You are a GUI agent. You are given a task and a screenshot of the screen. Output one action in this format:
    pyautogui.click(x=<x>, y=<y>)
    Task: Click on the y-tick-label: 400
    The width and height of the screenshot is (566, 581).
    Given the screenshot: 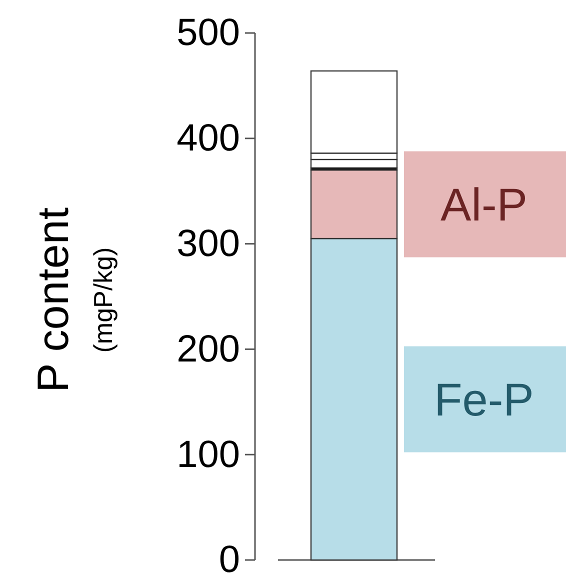 What is the action you would take?
    pyautogui.click(x=208, y=139)
    